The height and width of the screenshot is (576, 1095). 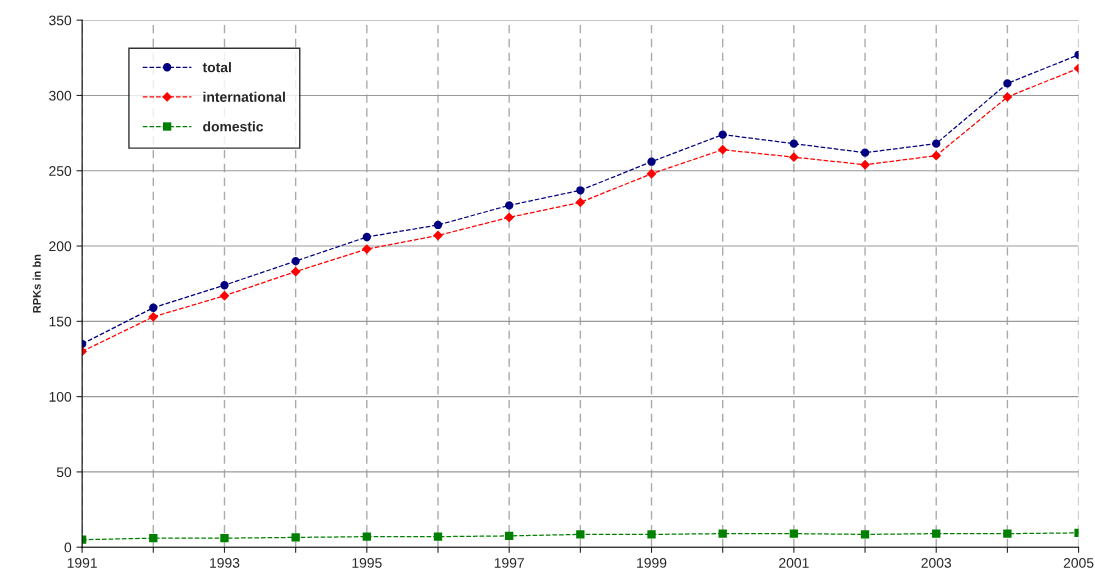 I want to click on x-tick-label: 2003, so click(x=936, y=562).